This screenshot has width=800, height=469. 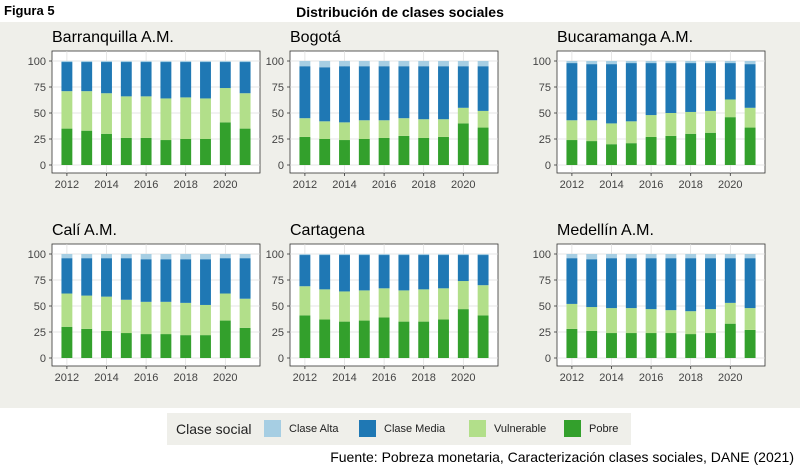 I want to click on tick-label-x-bogota-2018: 2018, so click(x=423, y=185).